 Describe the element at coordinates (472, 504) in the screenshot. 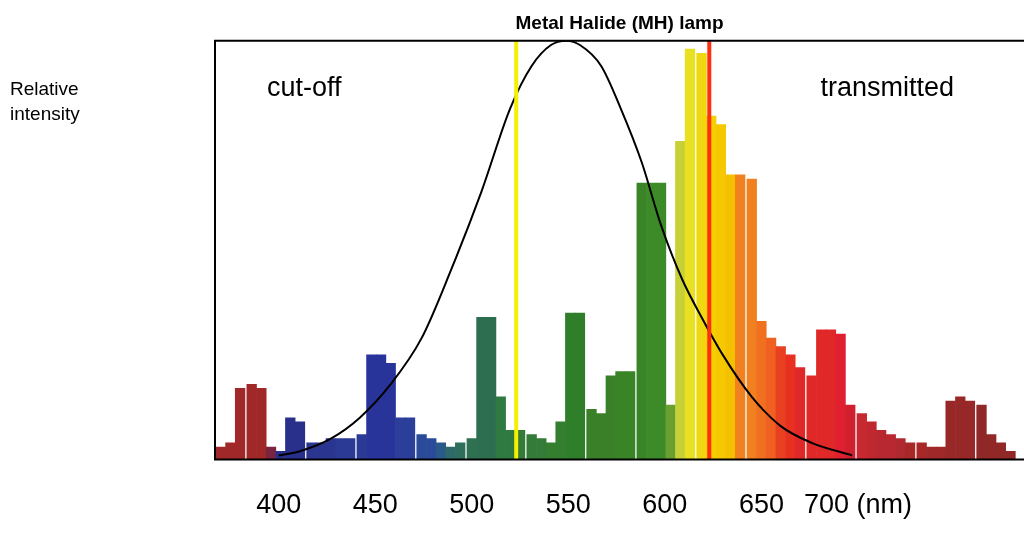

I see `x-tick-label: 500` at that location.